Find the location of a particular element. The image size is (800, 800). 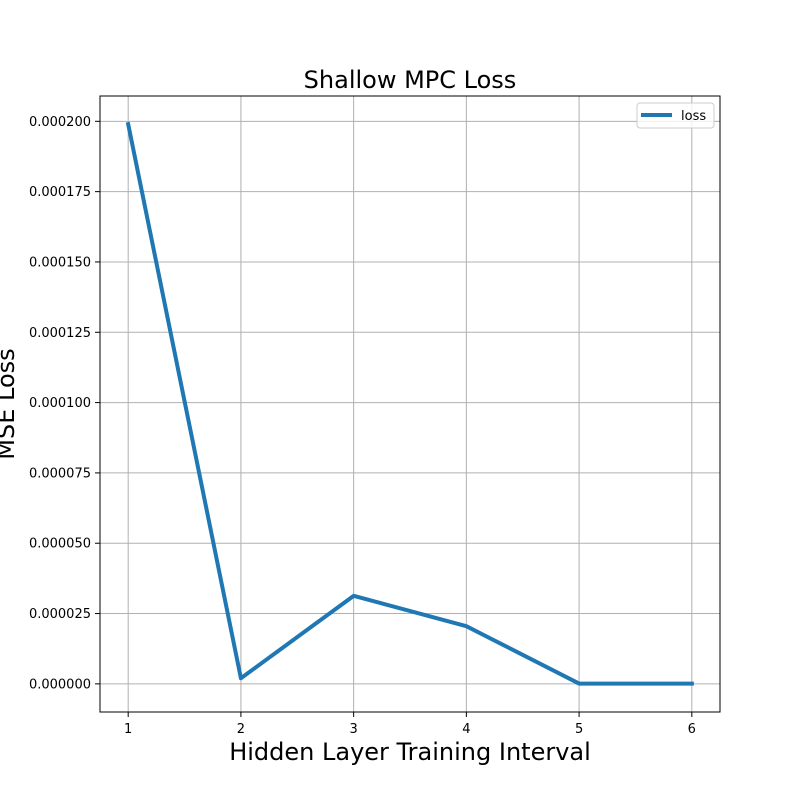

y-axis-label: MSE Loss is located at coordinates (10, 403).